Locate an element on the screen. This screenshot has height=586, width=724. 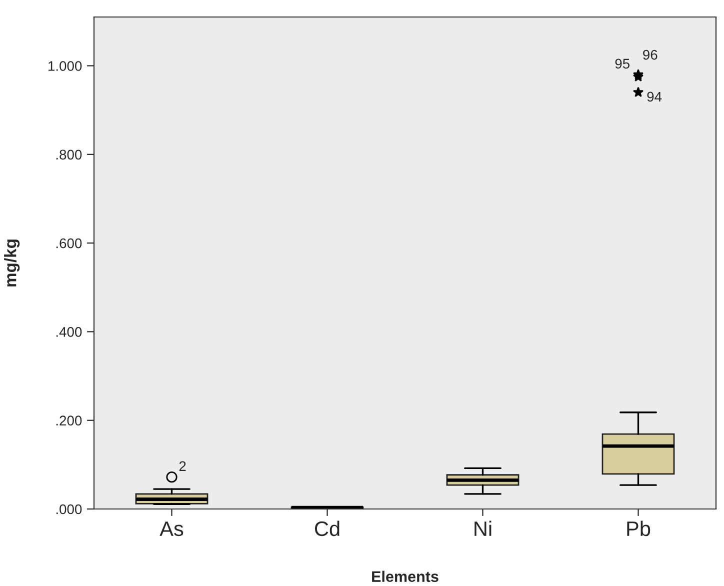
x-tick-label: Cd is located at coordinates (327, 528).